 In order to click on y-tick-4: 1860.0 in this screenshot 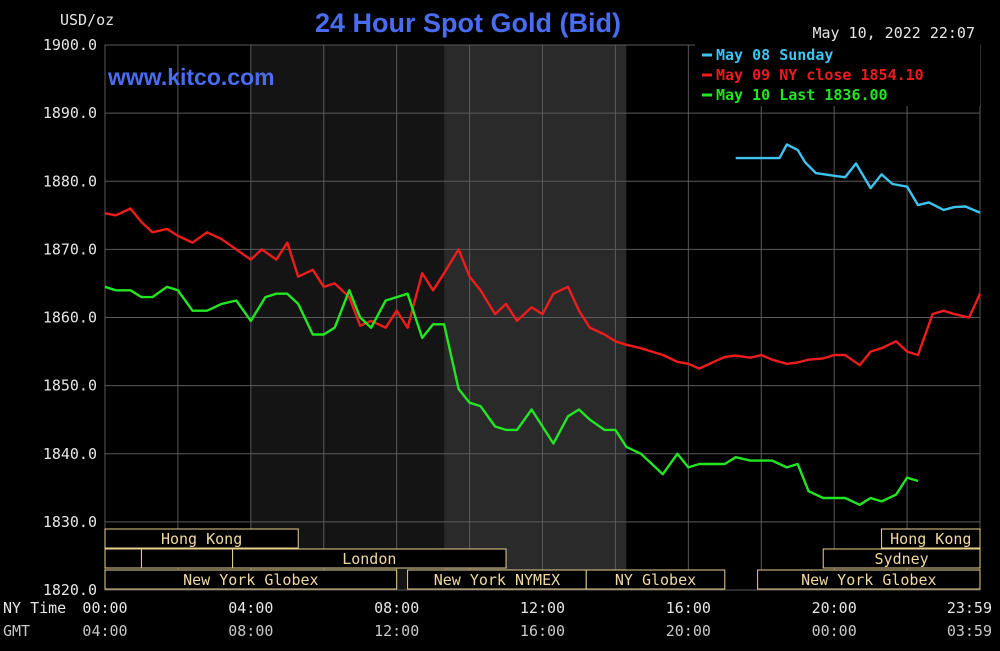, I will do `click(70, 318)`.